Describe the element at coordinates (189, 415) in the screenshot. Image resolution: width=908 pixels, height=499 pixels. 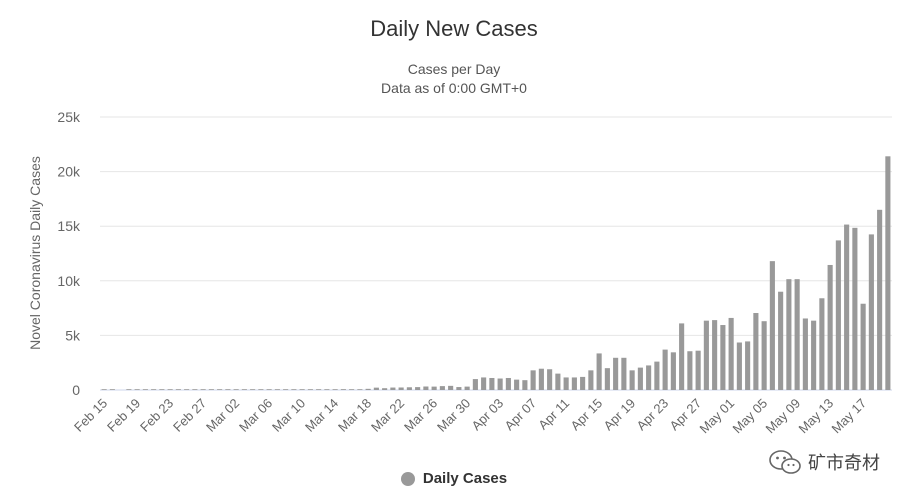
I see `x-tick-label: Feb 27` at that location.